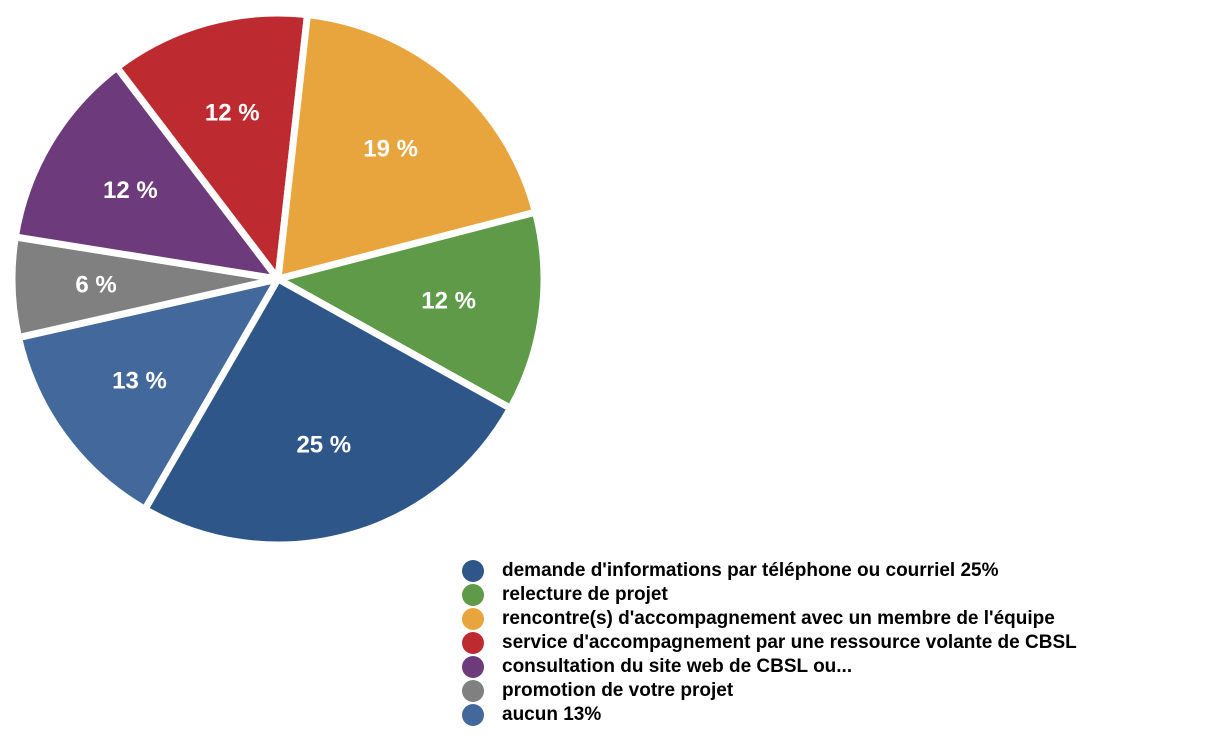  I want to click on pie-slice-rencontre-s-d-accompagnement-avec-un-membre-de-l-equipe, so click(406, 147).